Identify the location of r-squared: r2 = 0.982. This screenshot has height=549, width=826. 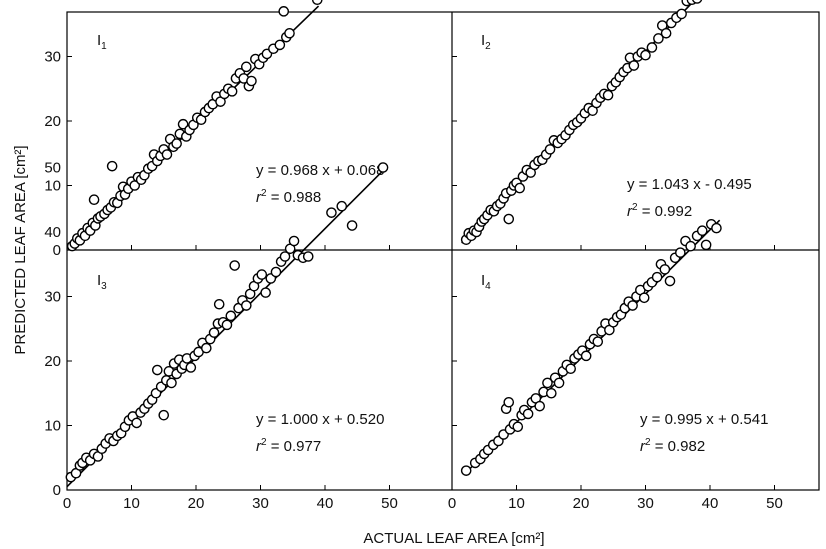
(672, 446).